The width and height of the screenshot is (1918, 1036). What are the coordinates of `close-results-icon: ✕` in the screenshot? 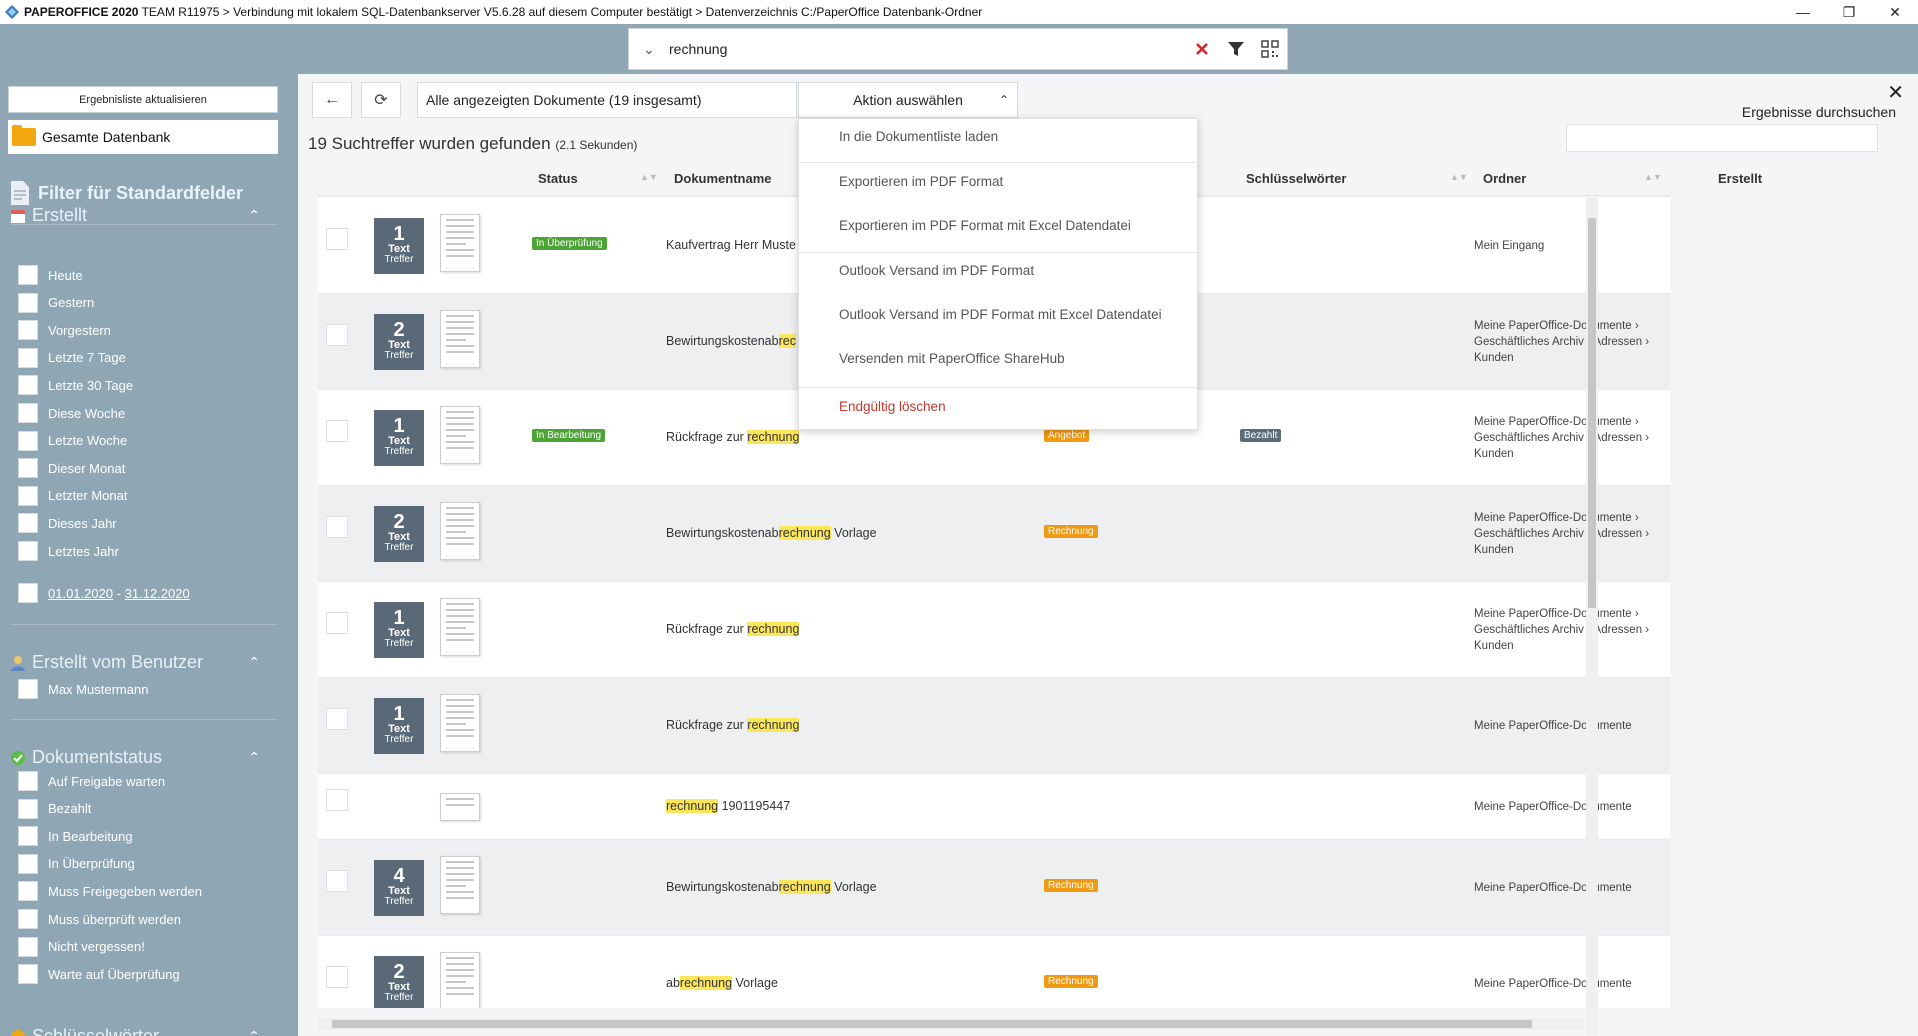 It's located at (1895, 93).